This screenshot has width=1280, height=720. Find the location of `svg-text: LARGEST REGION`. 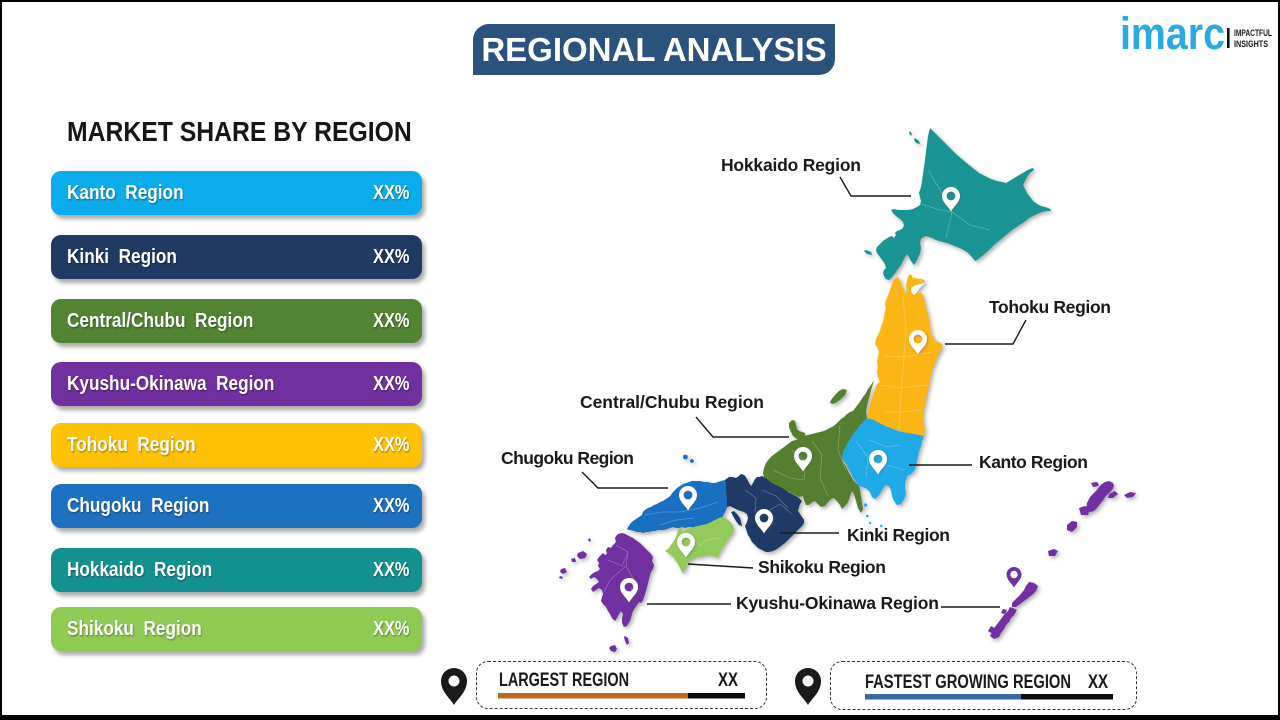

svg-text: LARGEST REGION is located at coordinates (564, 680).